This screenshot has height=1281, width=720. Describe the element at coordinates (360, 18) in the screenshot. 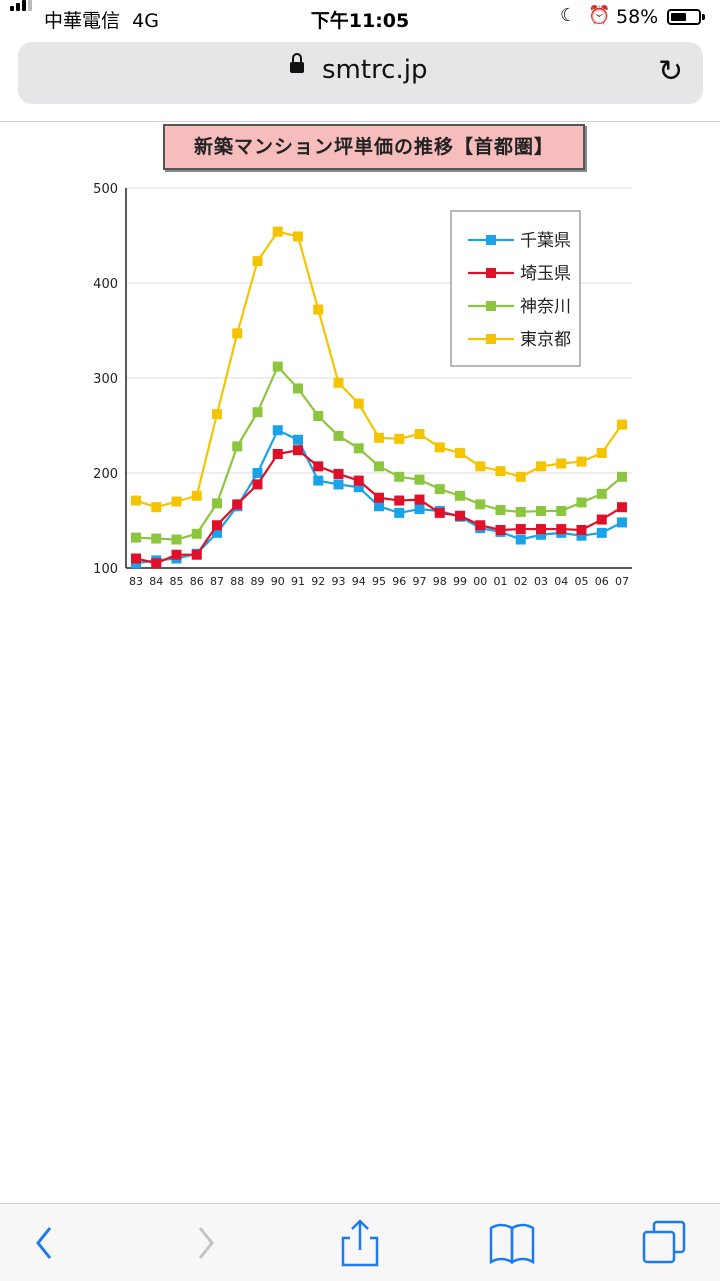

I see `status-bar: 中華電信 4G 下午11:05 ☾ ⏰ 58%` at that location.